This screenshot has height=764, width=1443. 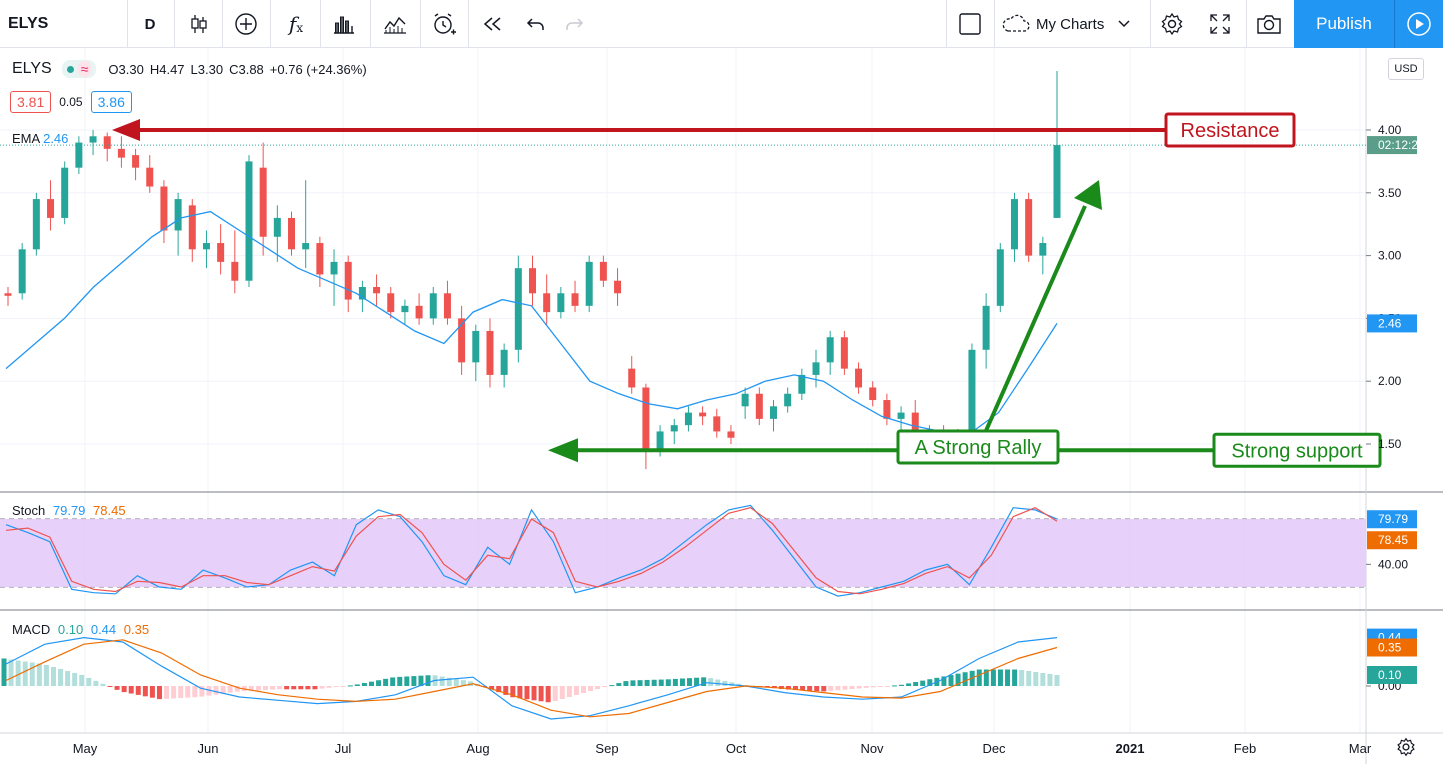 I want to click on market-status-badge: ≈, so click(x=79, y=69).